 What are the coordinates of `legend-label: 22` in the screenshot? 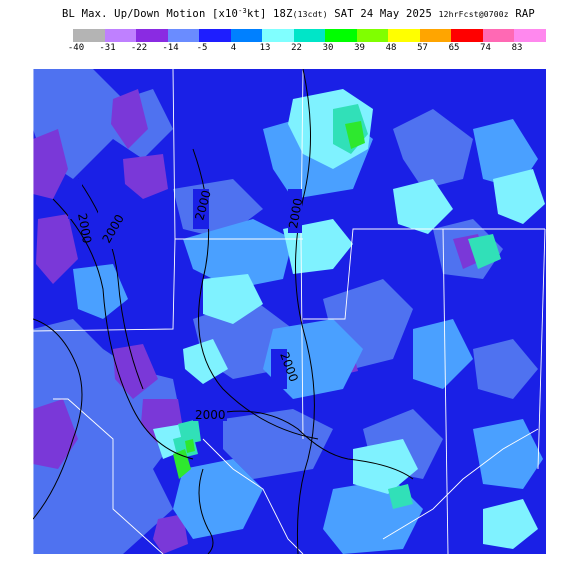 It's located at (296, 48).